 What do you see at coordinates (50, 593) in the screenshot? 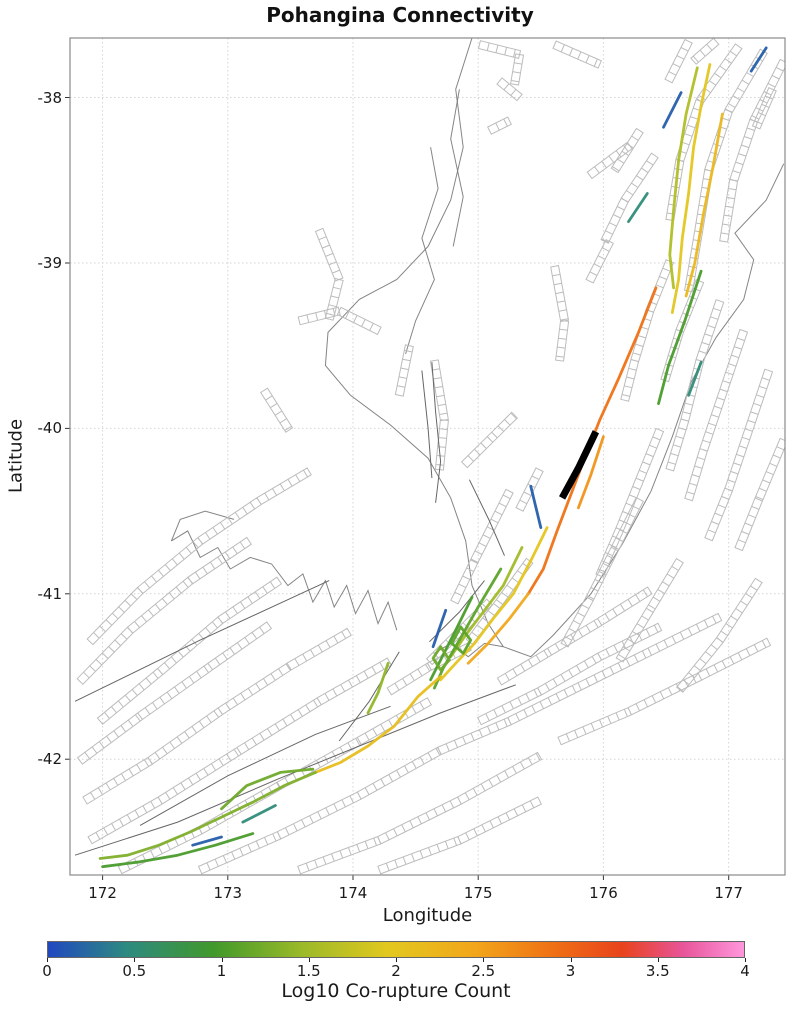
I see `y-tick-label: -41` at bounding box center [50, 593].